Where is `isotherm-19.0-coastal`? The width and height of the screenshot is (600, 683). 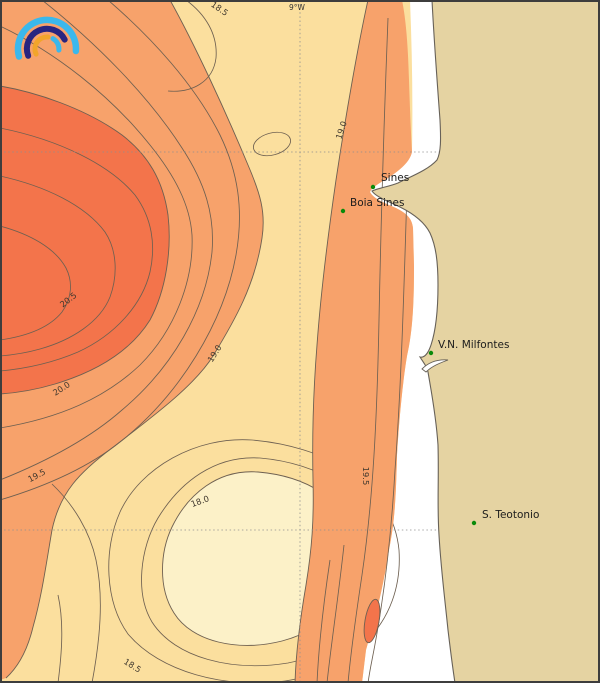 isotherm-19.0-coastal is located at coordinates (331, 341).